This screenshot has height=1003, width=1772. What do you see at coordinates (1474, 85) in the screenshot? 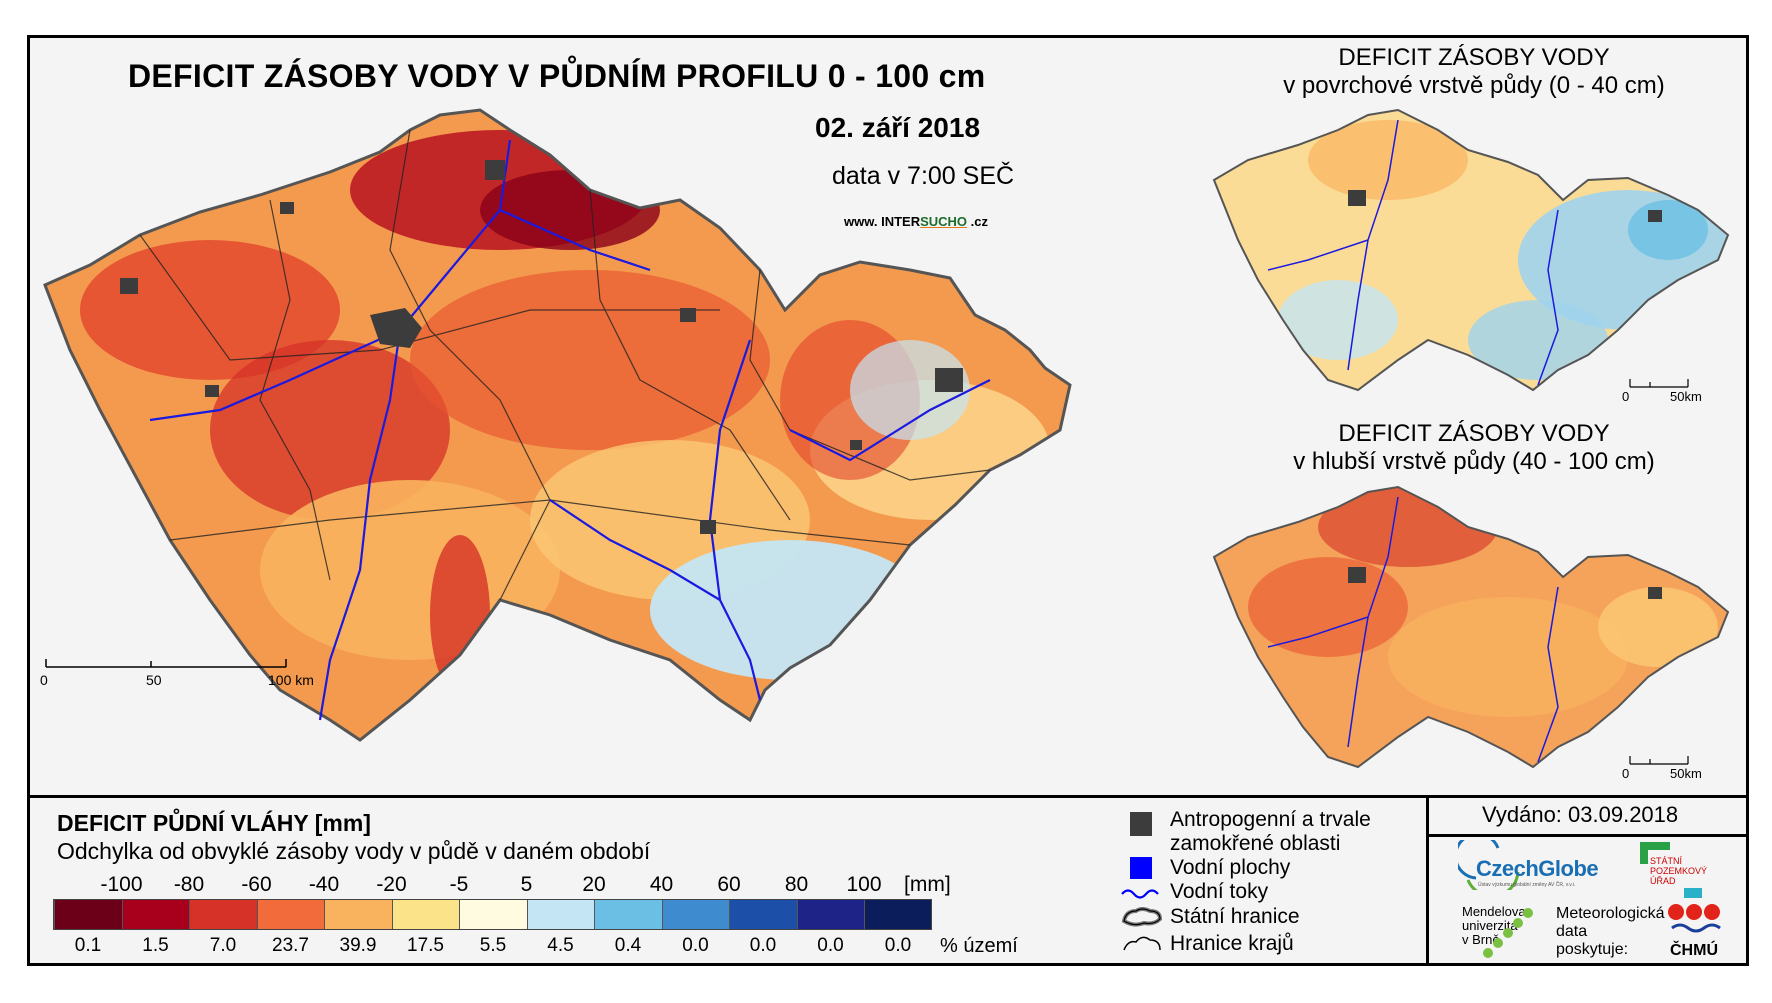
I see `inset-top-title-line2: v povrchové vrstvě půdy (0 - 40 cm)` at bounding box center [1474, 85].